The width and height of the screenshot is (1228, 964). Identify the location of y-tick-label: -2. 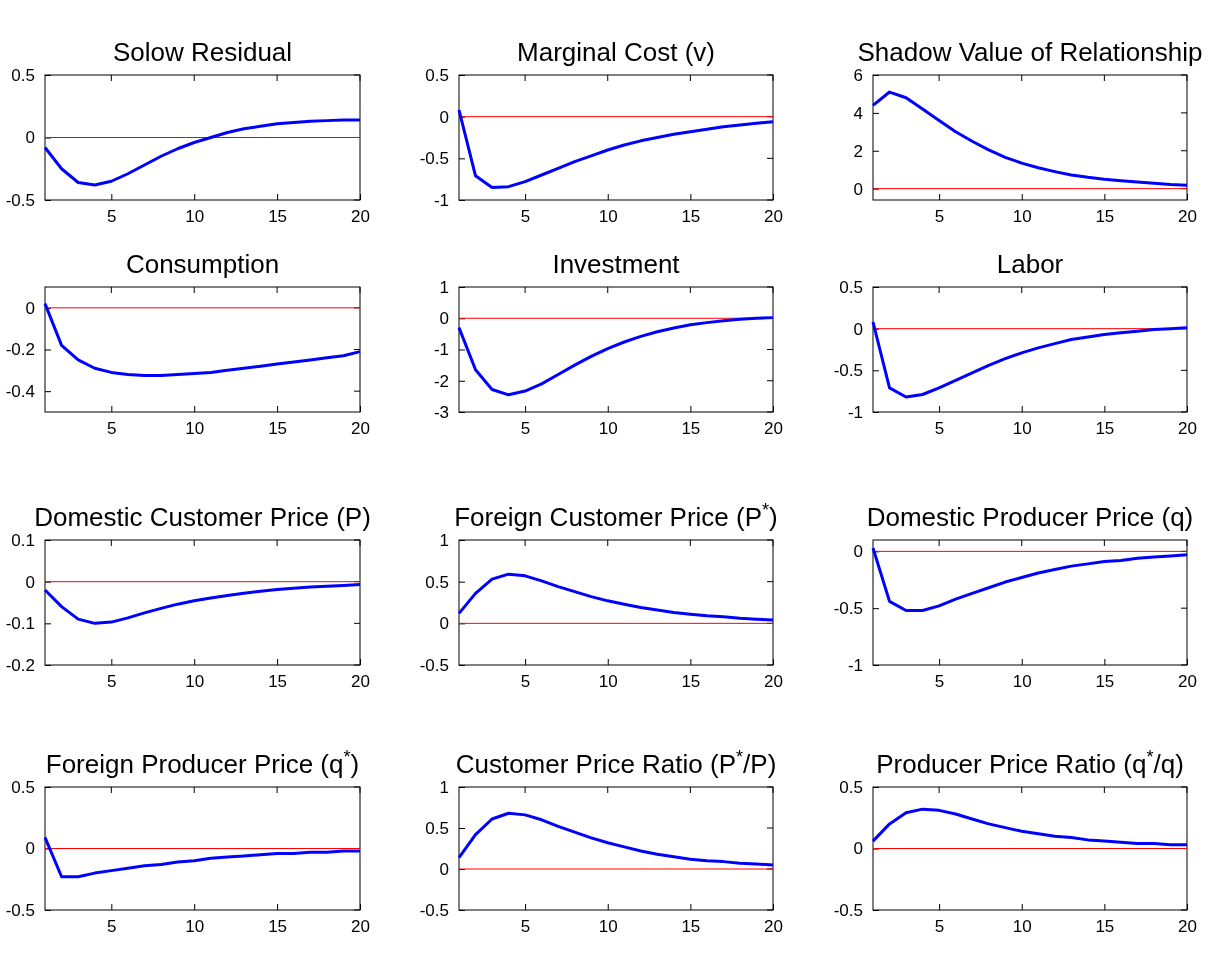
(441, 381).